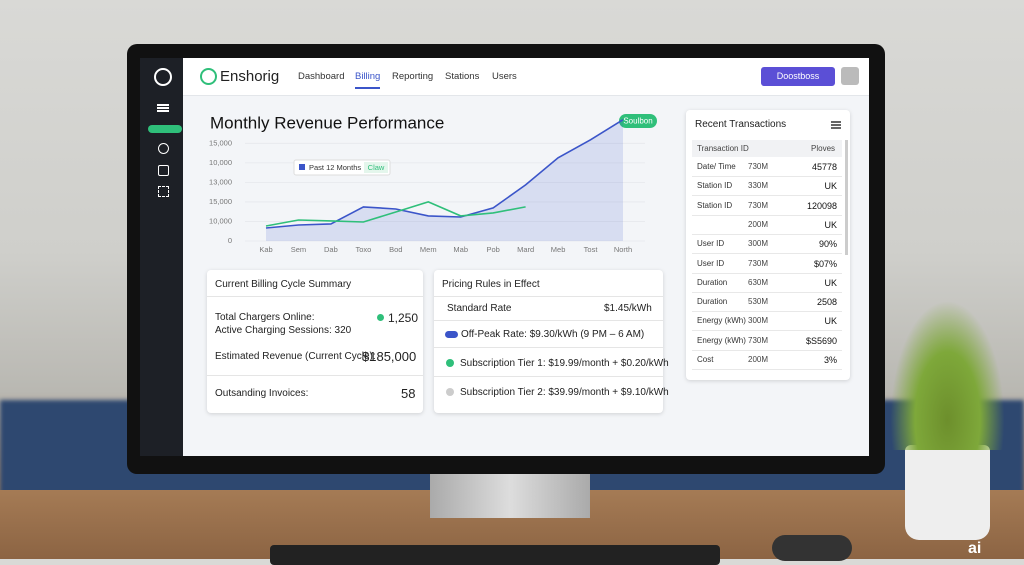 Image resolution: width=1024 pixels, height=565 pixels. What do you see at coordinates (705, 359) in the screenshot?
I see `row-label: Cost` at bounding box center [705, 359].